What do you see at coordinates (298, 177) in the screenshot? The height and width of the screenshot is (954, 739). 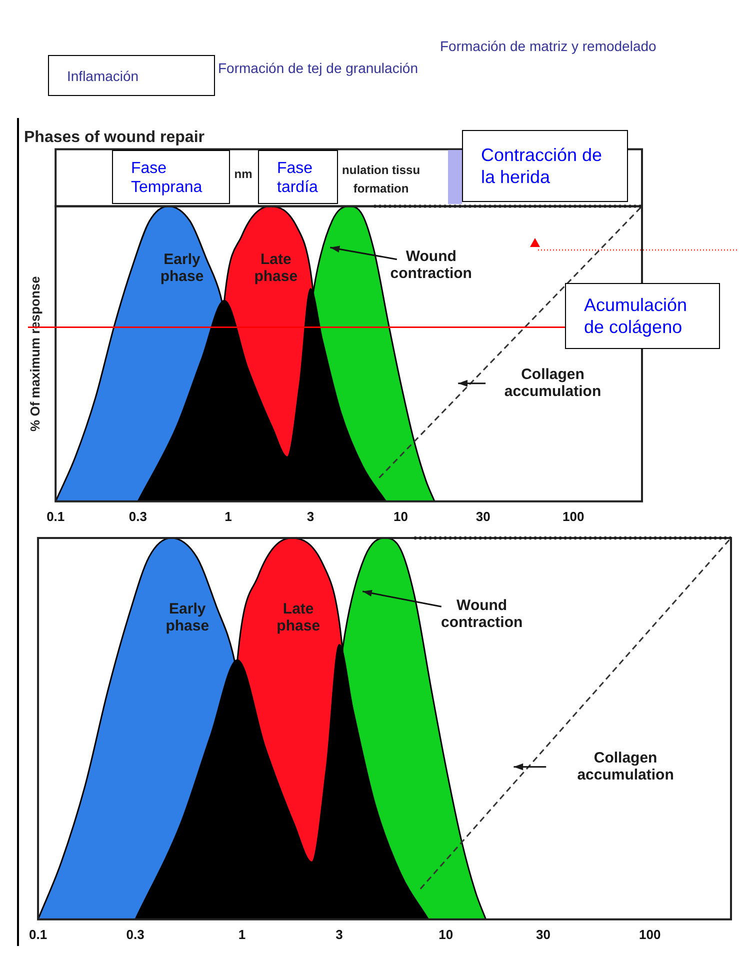 I see `callout-box: Fase tardía` at bounding box center [298, 177].